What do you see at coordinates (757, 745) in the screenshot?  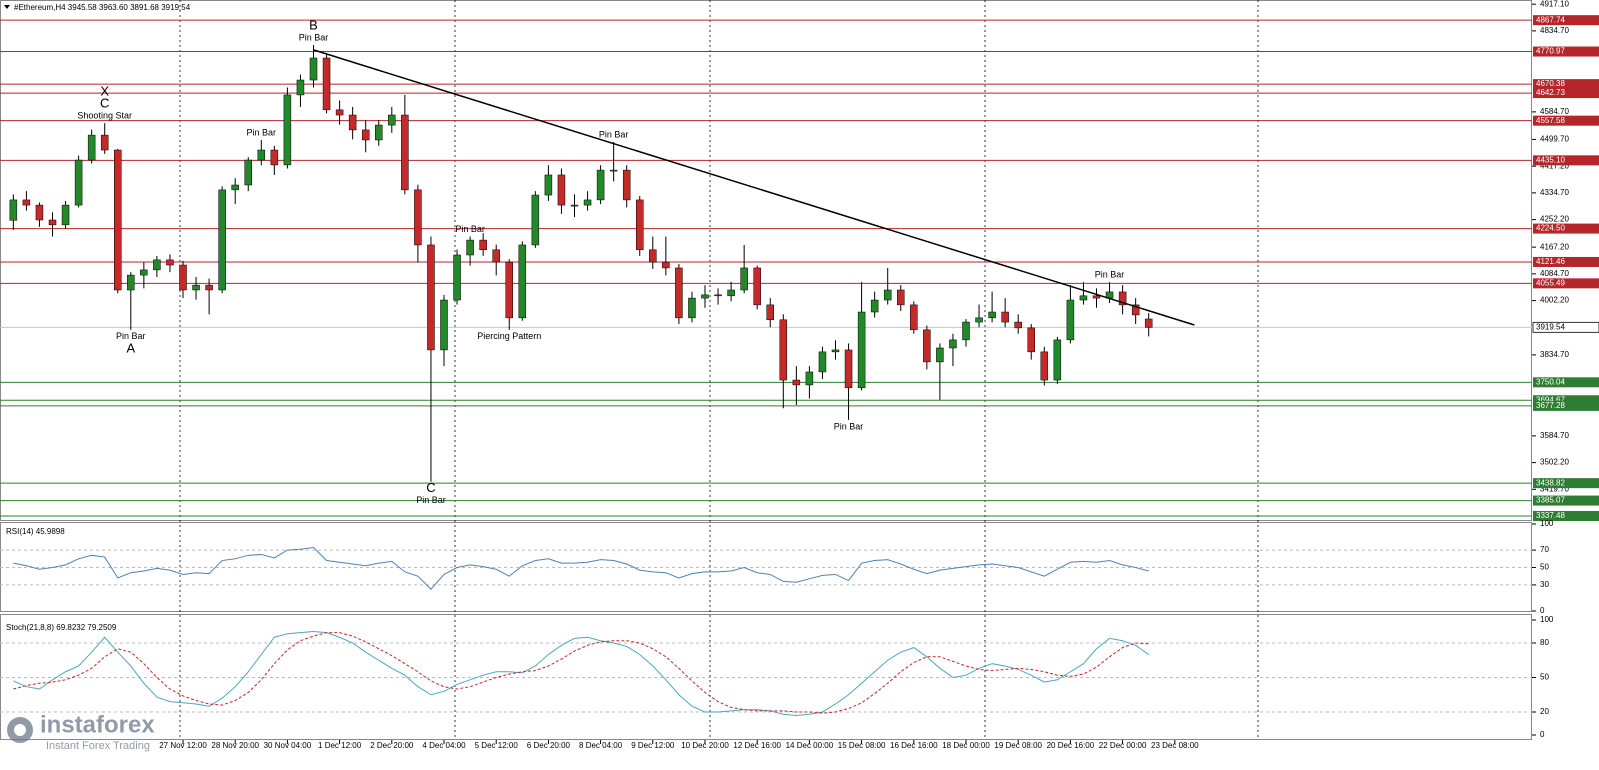 I see `x-tick-label: 12 Dec 16:00` at bounding box center [757, 745].